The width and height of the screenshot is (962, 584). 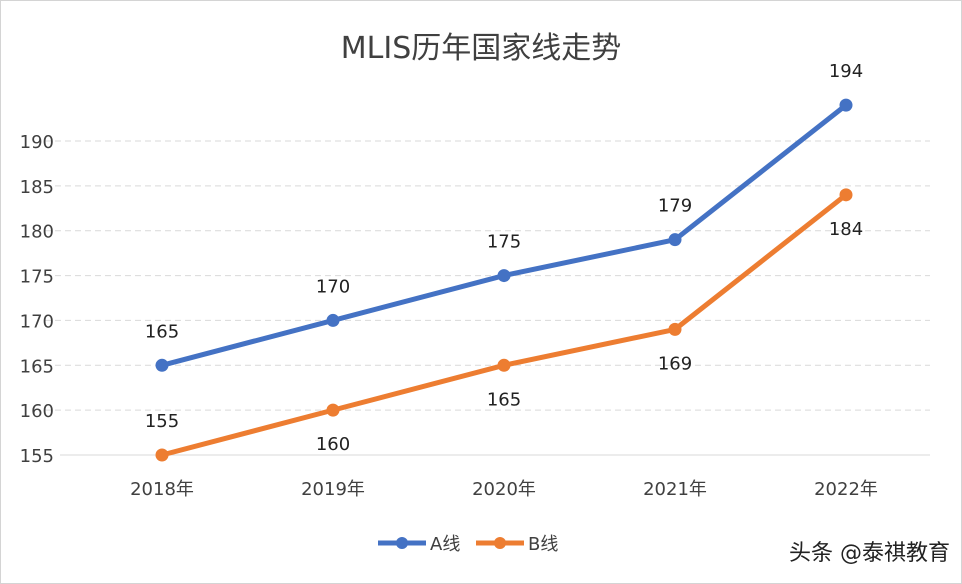 I want to click on series-b-data-label: 155, so click(x=162, y=421).